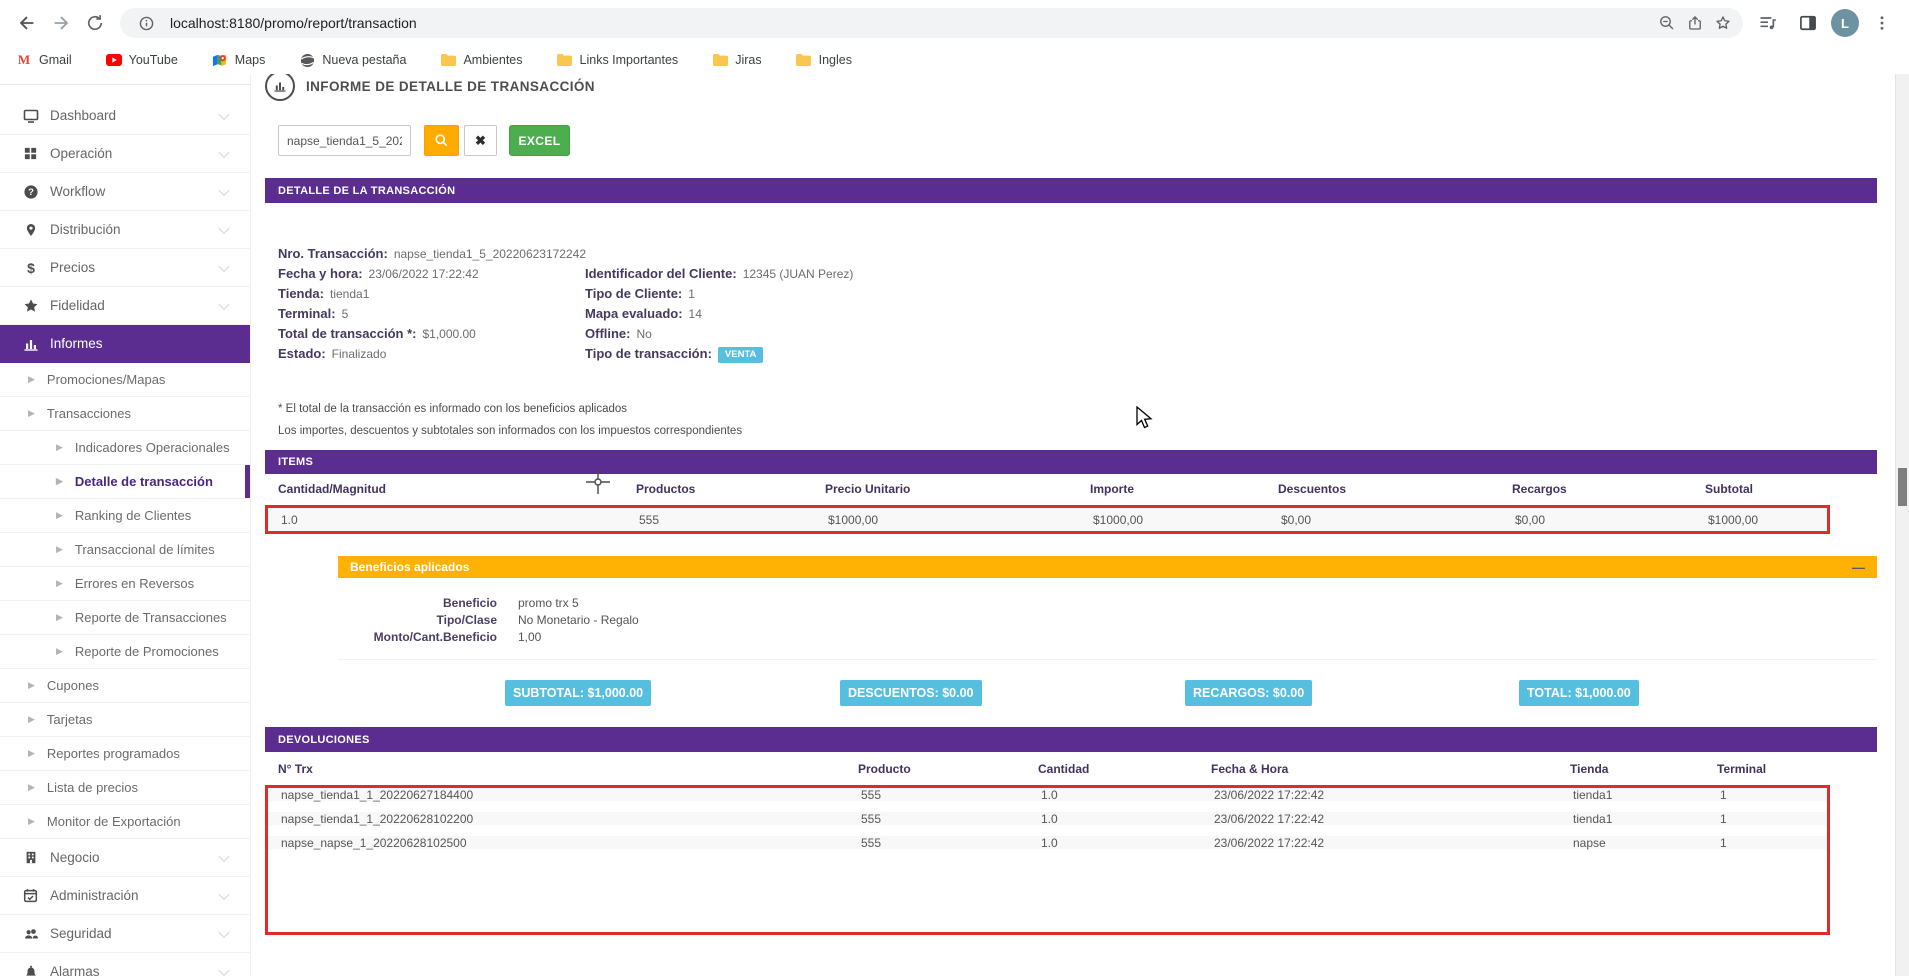 The width and height of the screenshot is (1909, 976). Describe the element at coordinates (824, 60) in the screenshot. I see `bookmark-ingles: Ingles` at that location.